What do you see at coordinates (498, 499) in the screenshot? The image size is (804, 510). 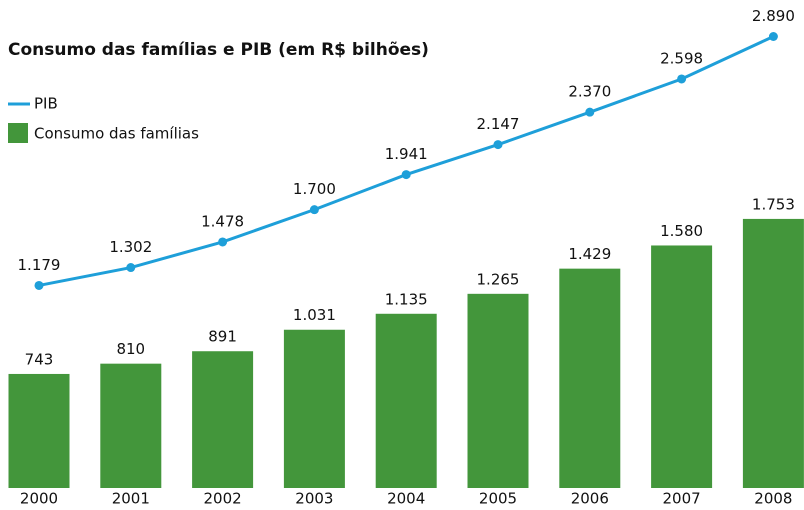 I see `x-tick-label: 2005` at bounding box center [498, 499].